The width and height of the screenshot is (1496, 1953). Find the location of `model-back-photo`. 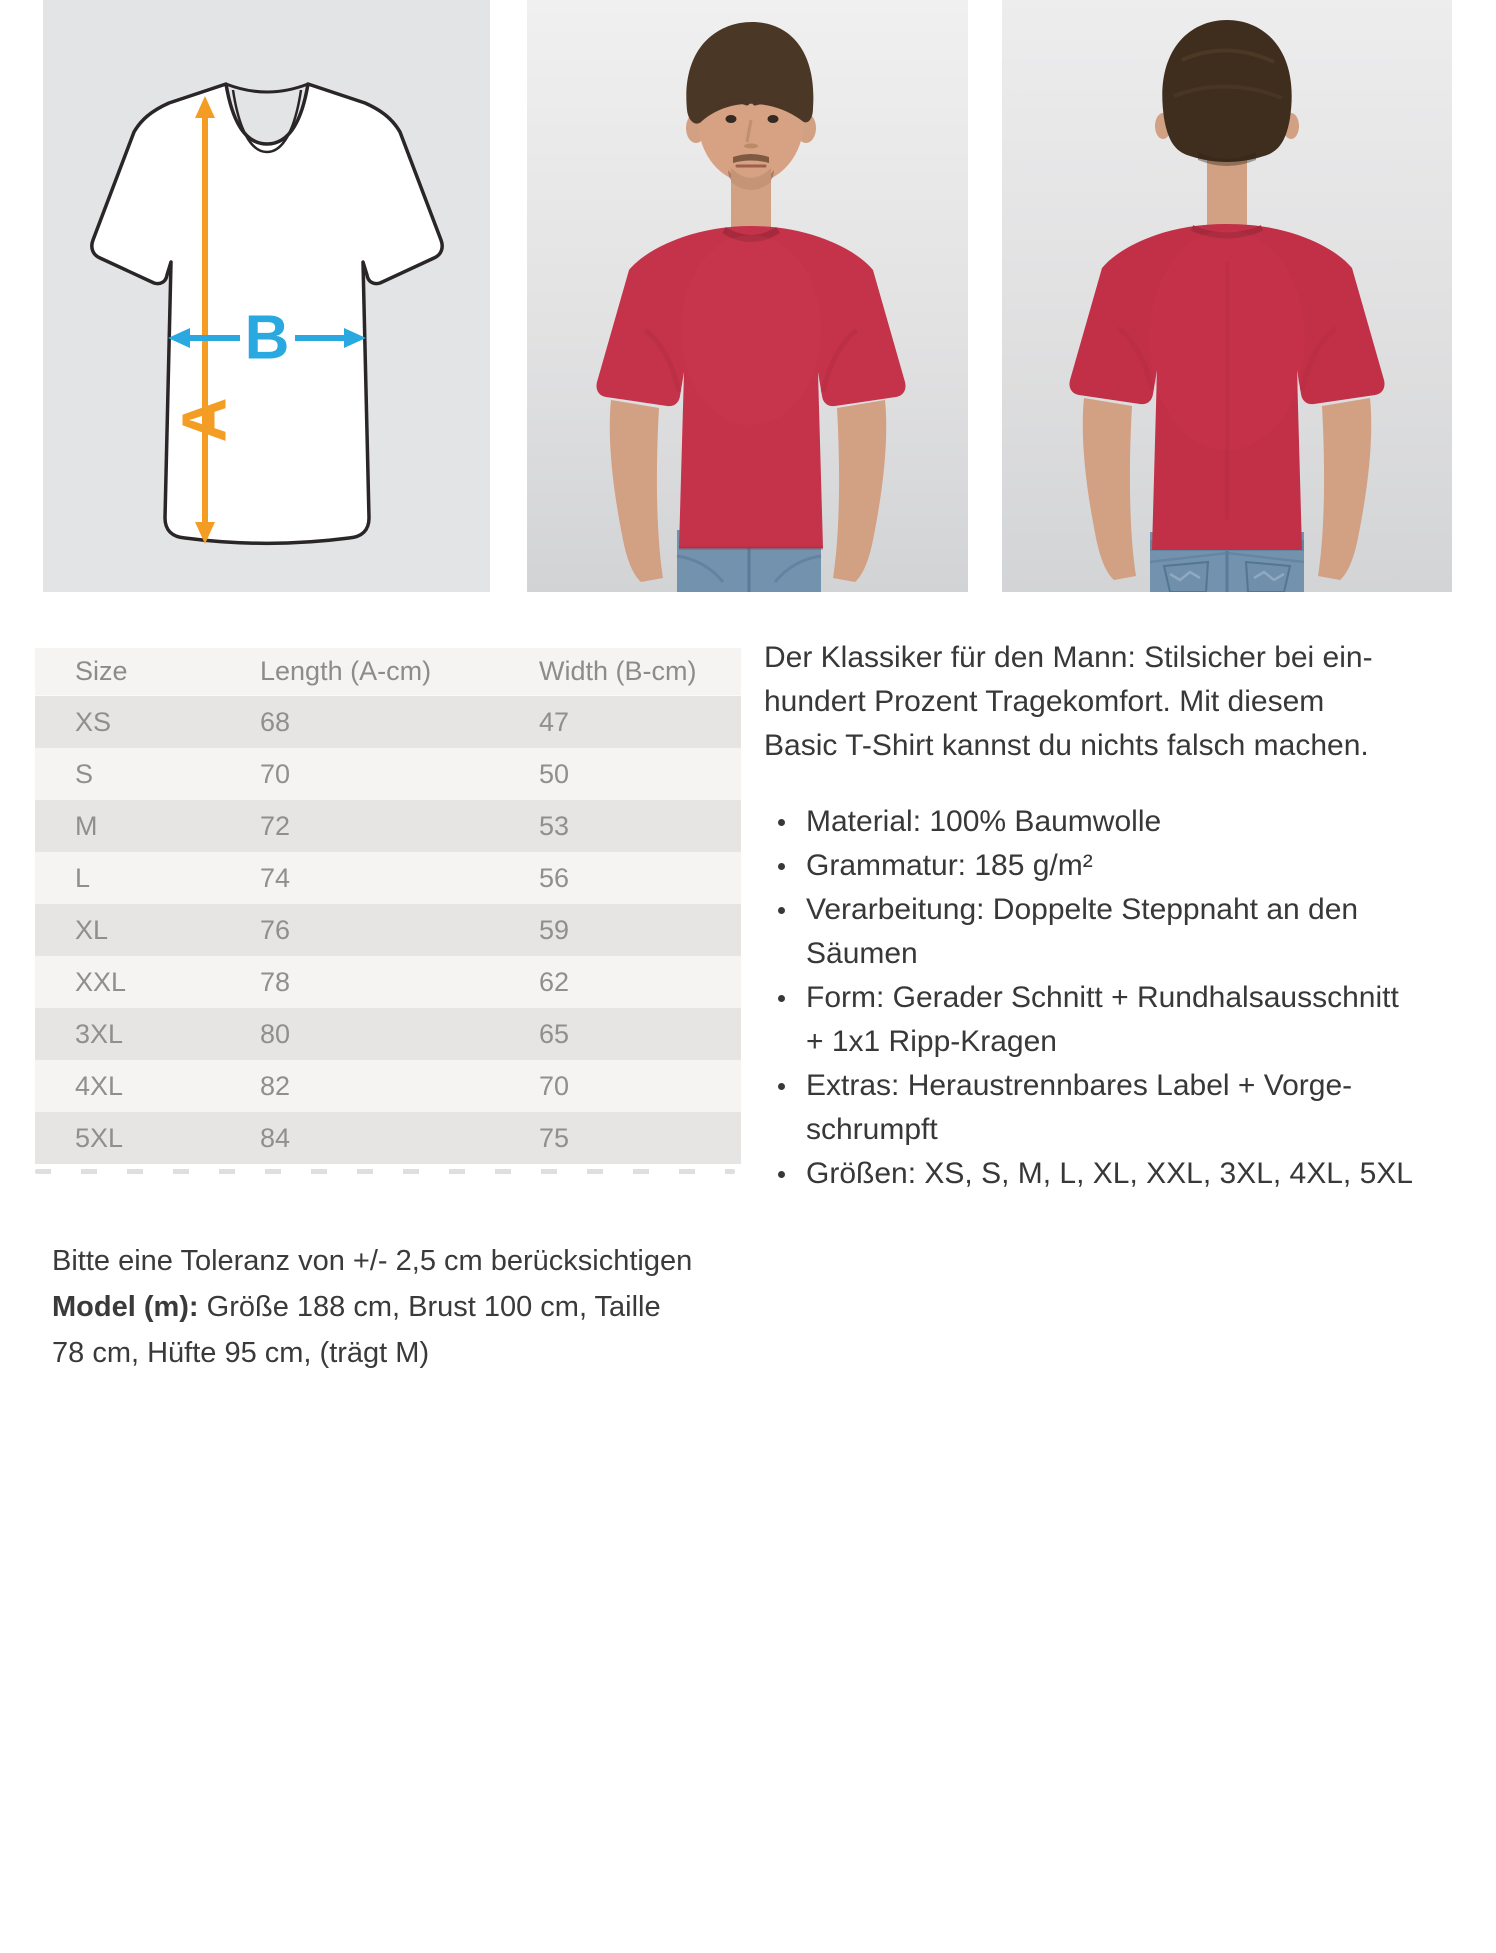

model-back-photo is located at coordinates (1227, 296).